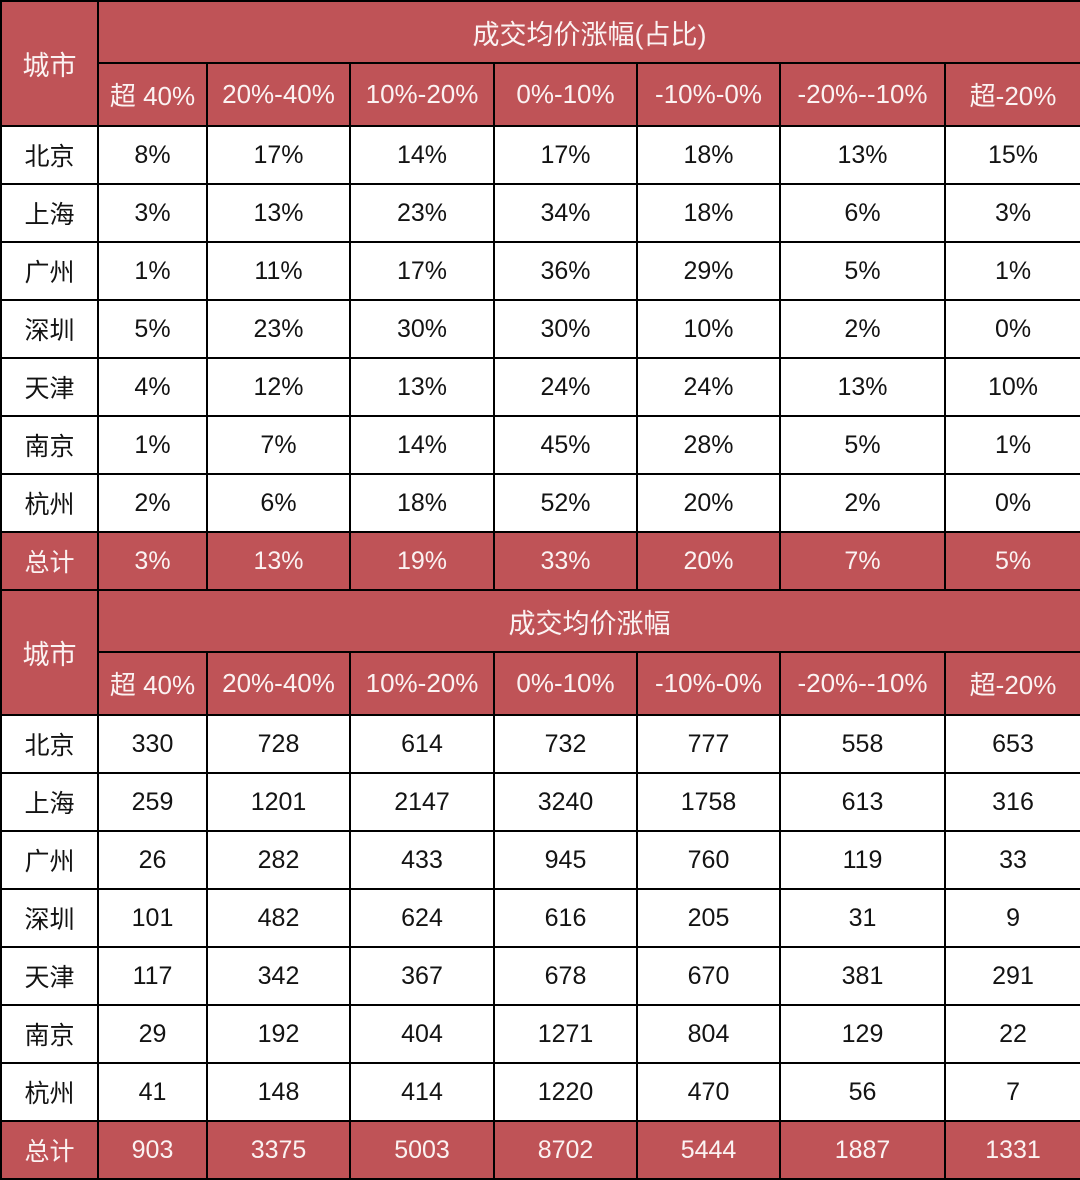 The height and width of the screenshot is (1180, 1080). Describe the element at coordinates (862, 918) in the screenshot. I see `value-cell: 31` at that location.